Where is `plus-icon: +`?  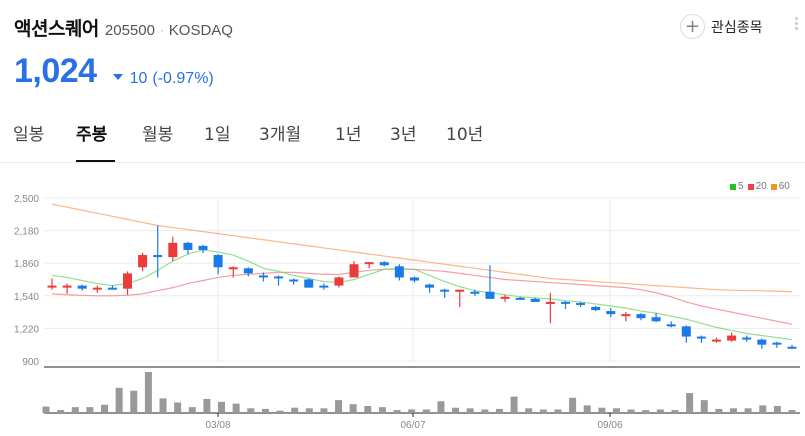
plus-icon: + is located at coordinates (692, 26).